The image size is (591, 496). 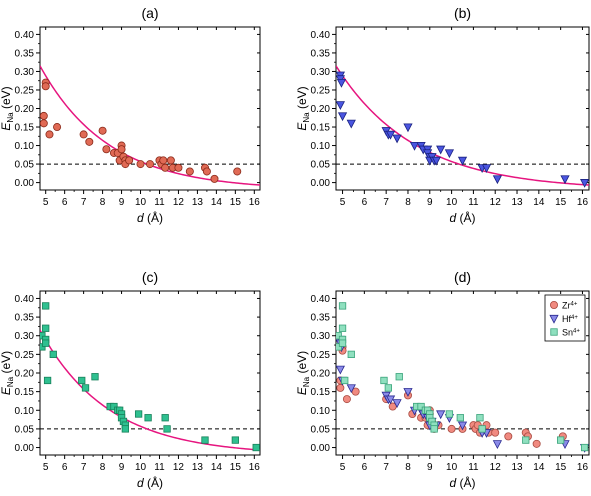 What do you see at coordinates (25, 165) in the screenshot?
I see `y-tick-label: 0.05` at bounding box center [25, 165].